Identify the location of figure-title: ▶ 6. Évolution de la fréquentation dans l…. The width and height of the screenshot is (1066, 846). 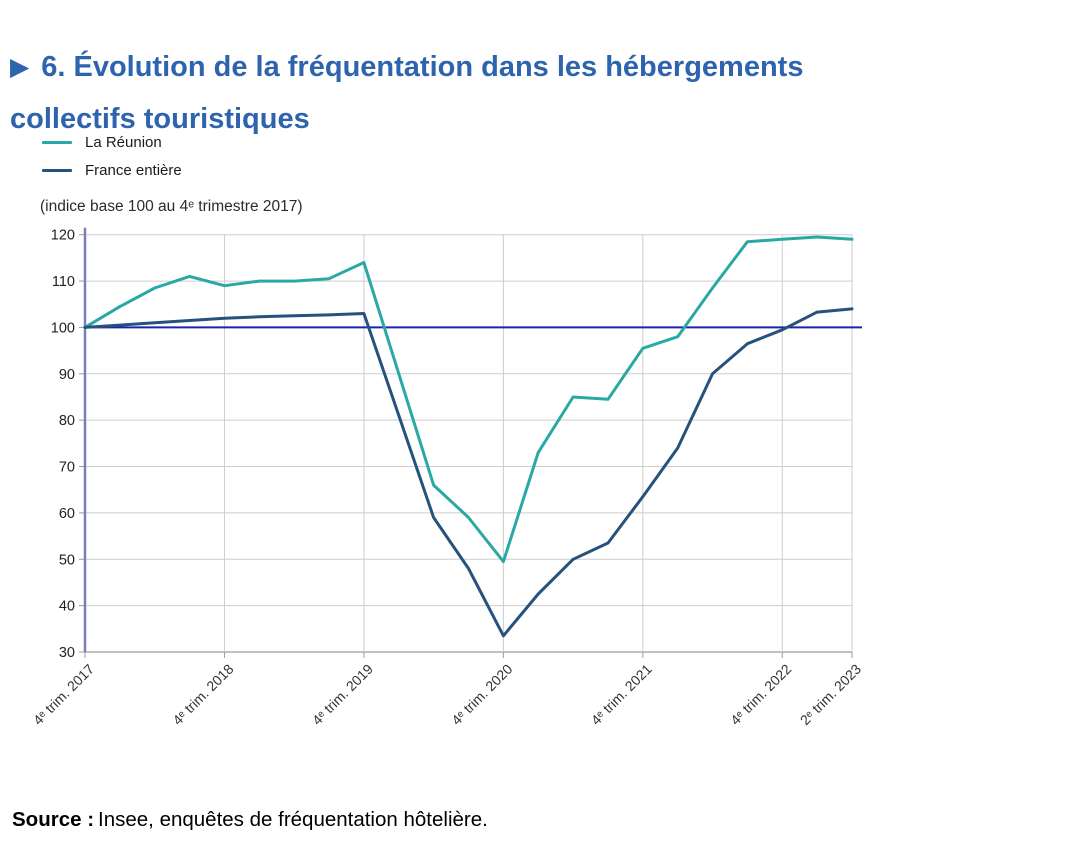
(535, 93).